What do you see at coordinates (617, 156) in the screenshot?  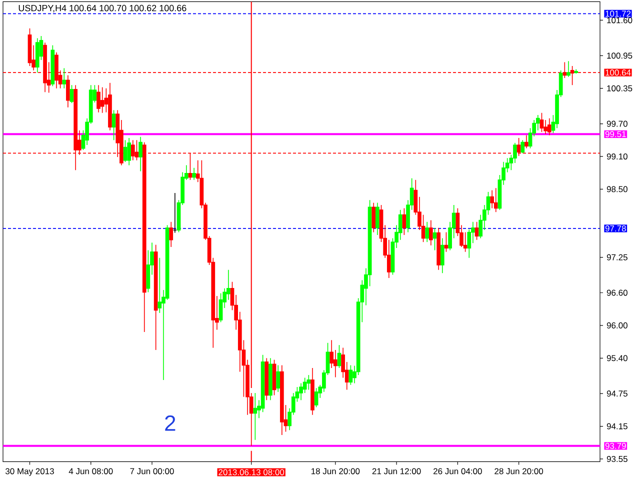 I see `y-tick-label: 99.10` at bounding box center [617, 156].